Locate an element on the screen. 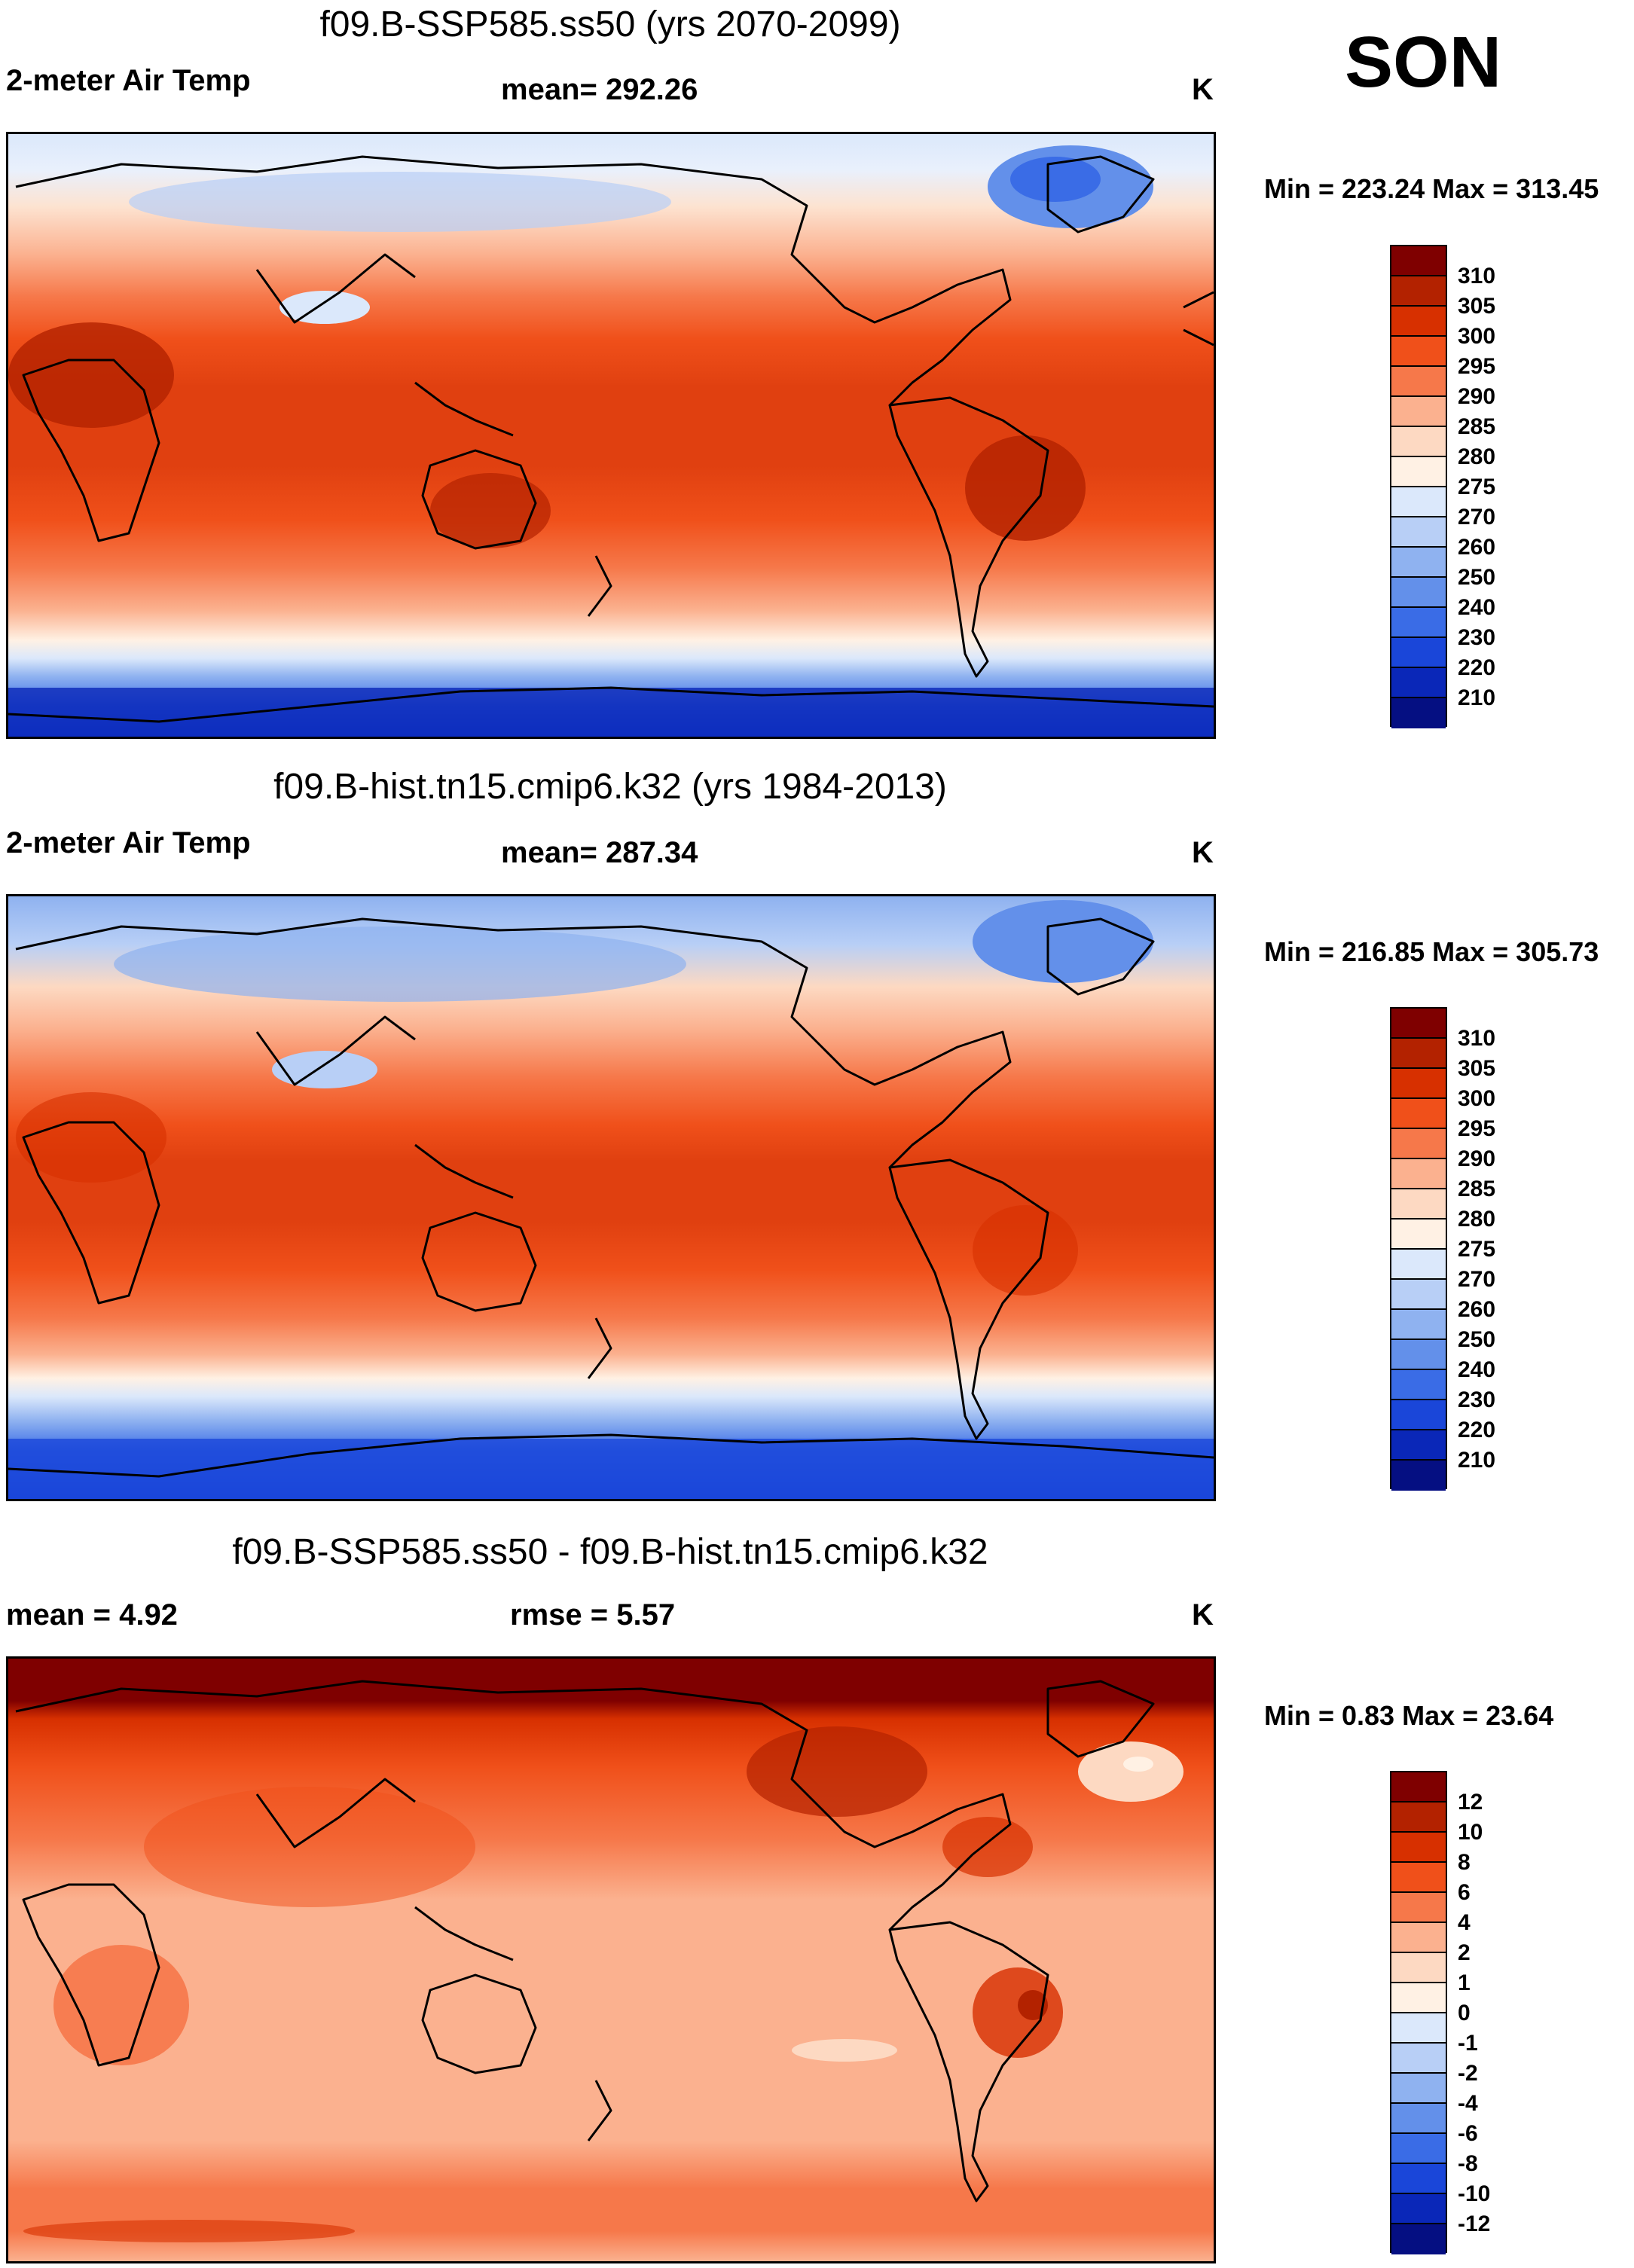 The image size is (1634, 2268). colorbar-1-tick: 240 is located at coordinates (1477, 607).